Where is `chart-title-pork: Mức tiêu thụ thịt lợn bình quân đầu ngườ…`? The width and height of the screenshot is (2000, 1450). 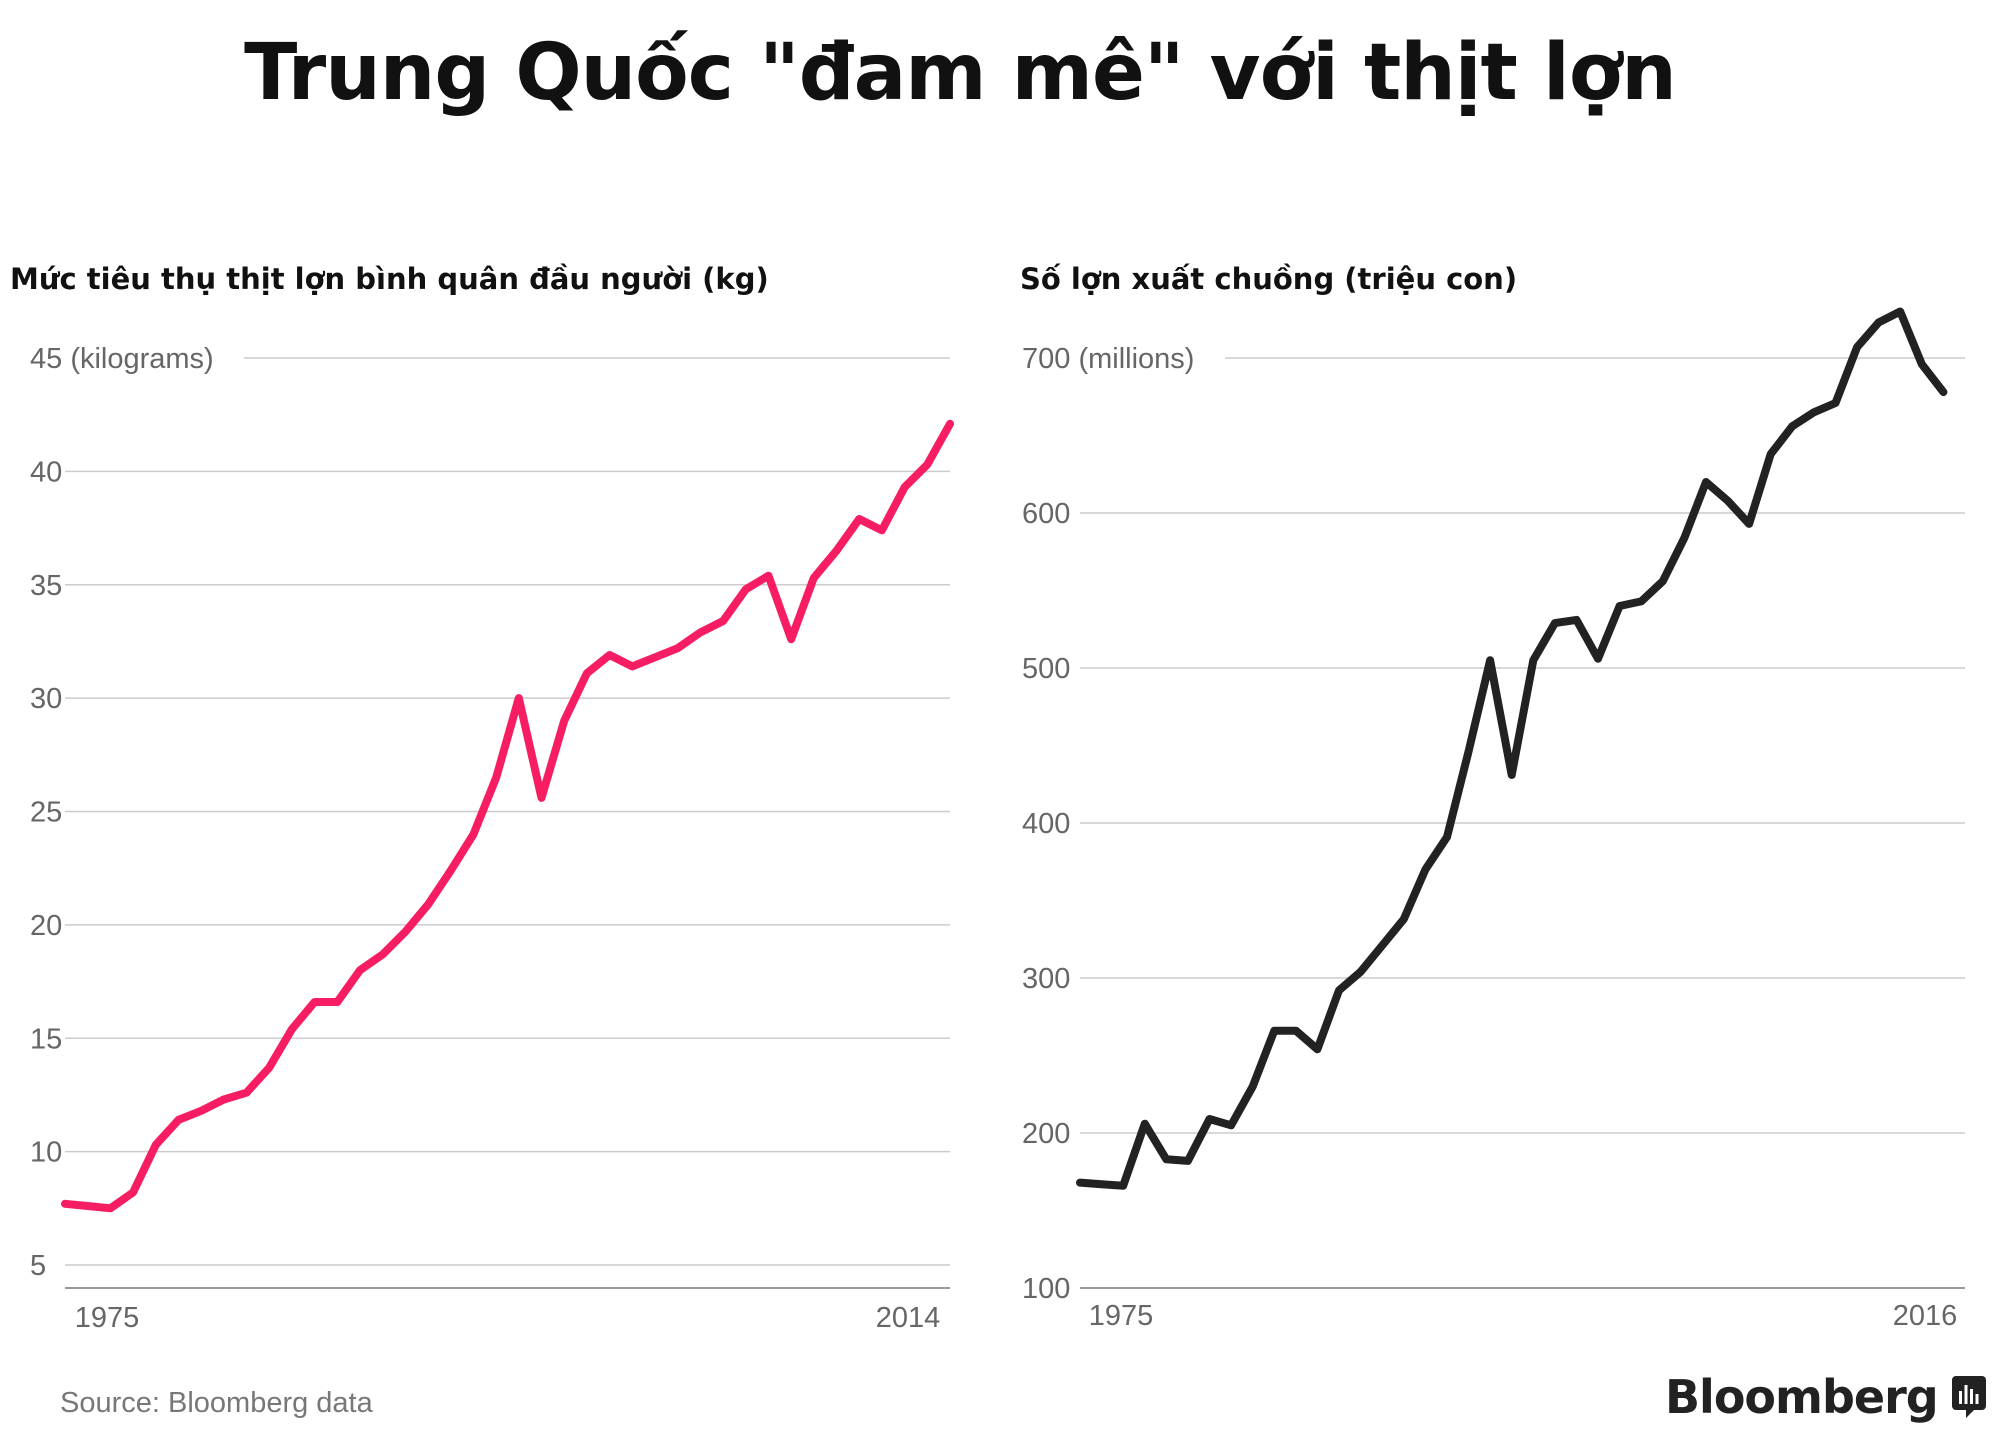 chart-title-pork: Mức tiêu thụ thịt lợn bình quân đầu ngườ… is located at coordinates (389, 279).